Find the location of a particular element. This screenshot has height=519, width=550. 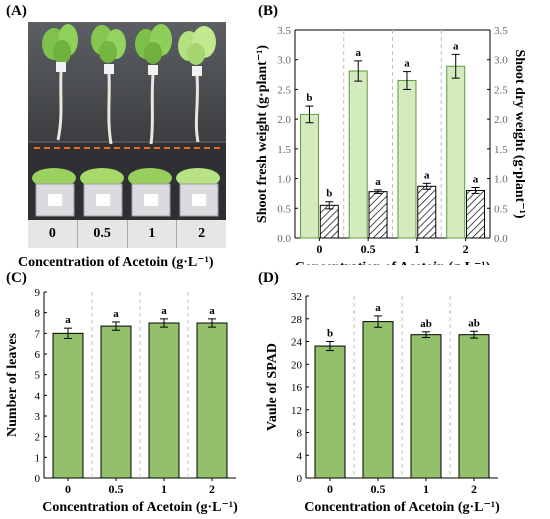

treatment-strip: 0 0.5 1 2 is located at coordinates (127, 234).